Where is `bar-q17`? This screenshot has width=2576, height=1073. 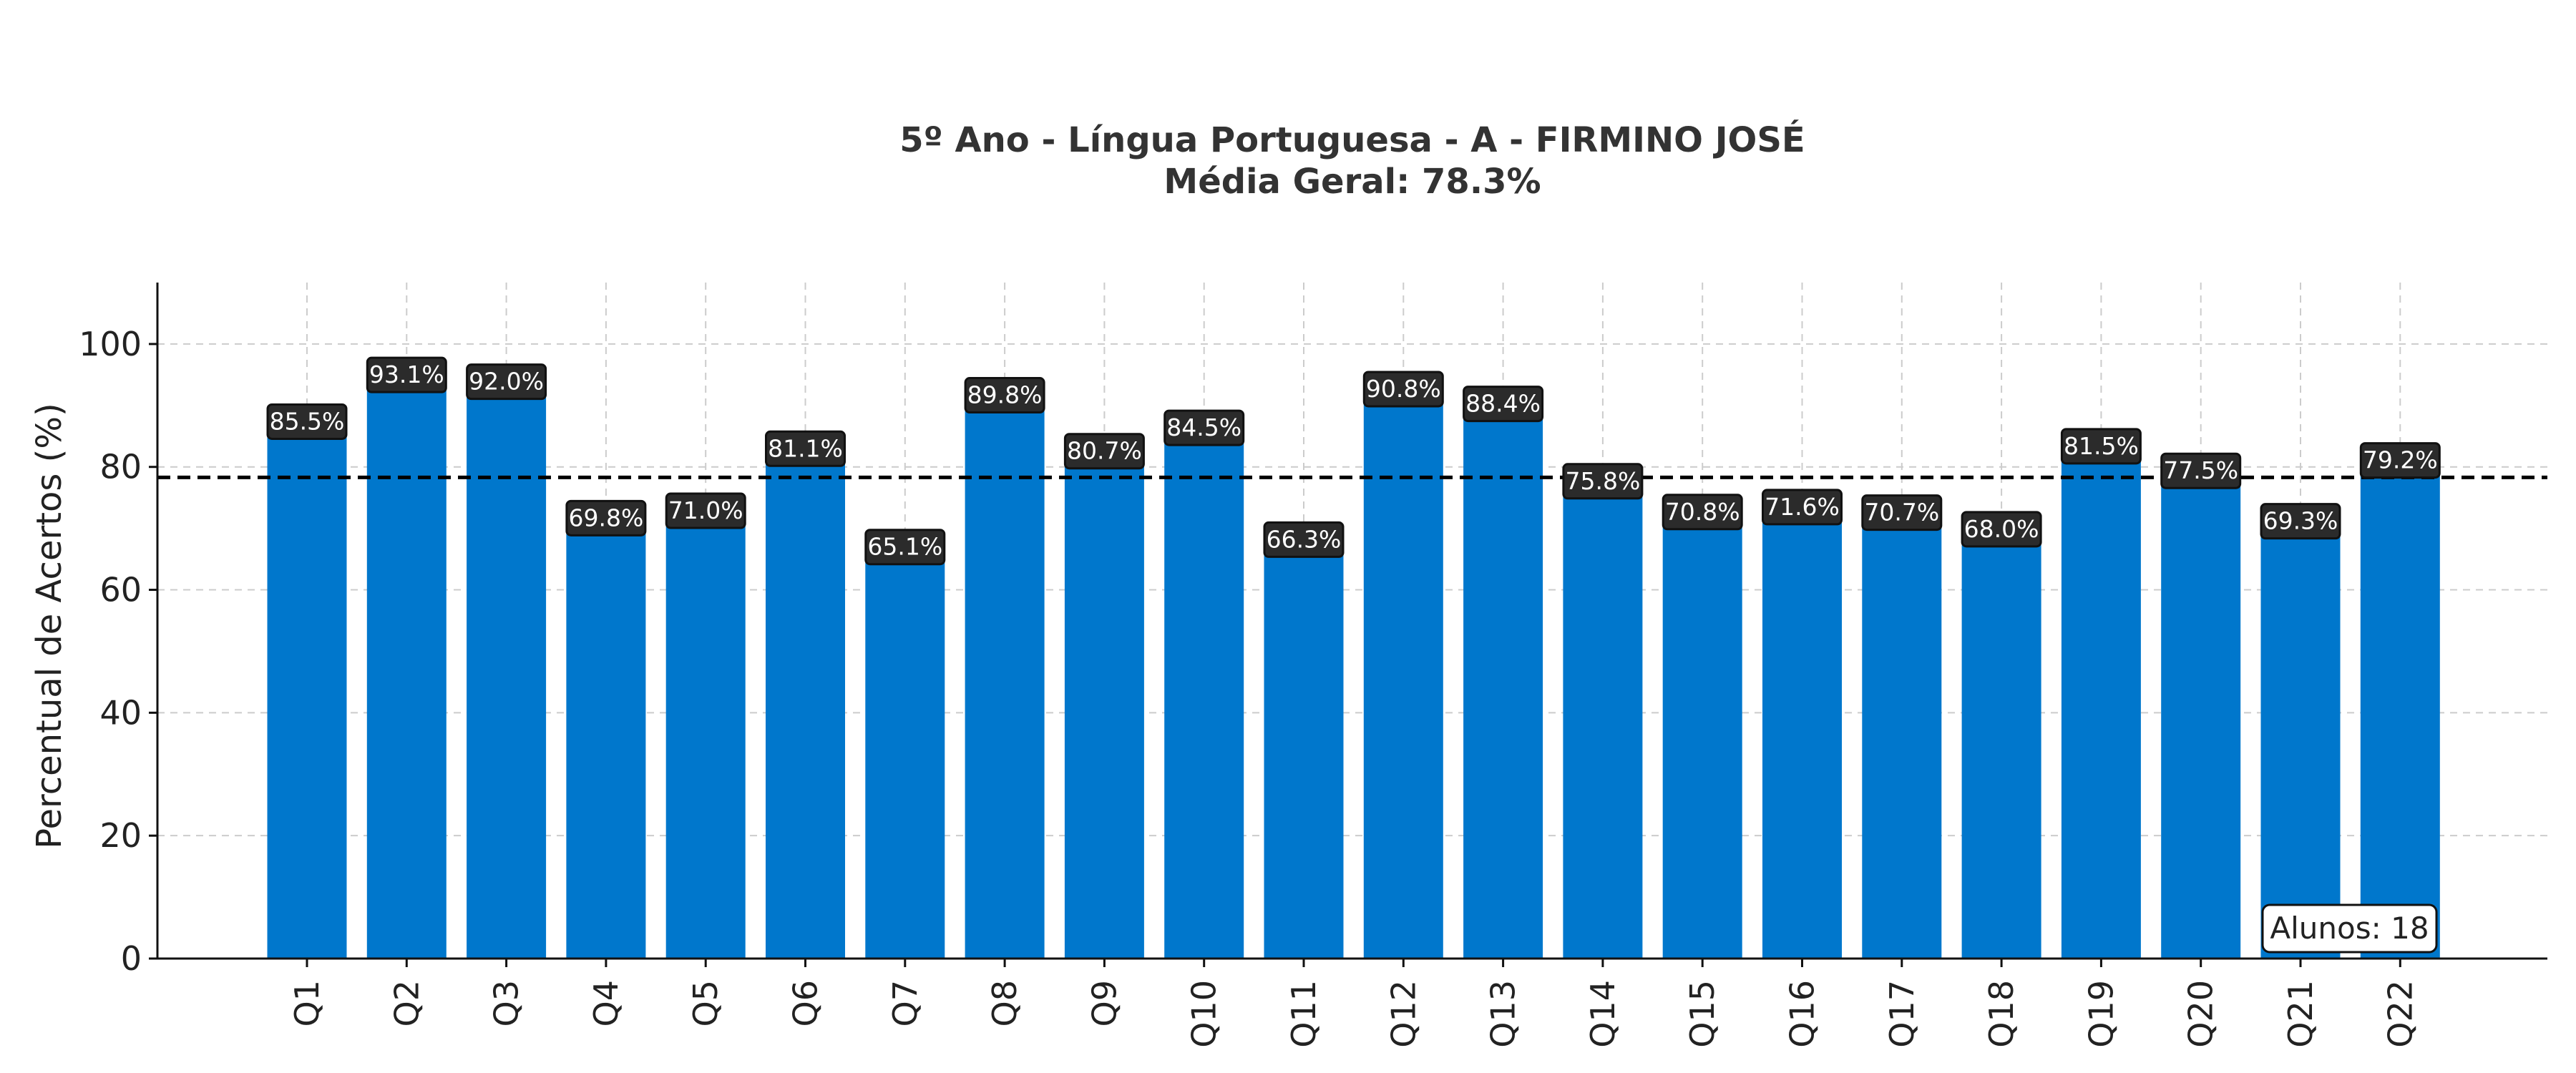 bar-q17 is located at coordinates (1902, 741).